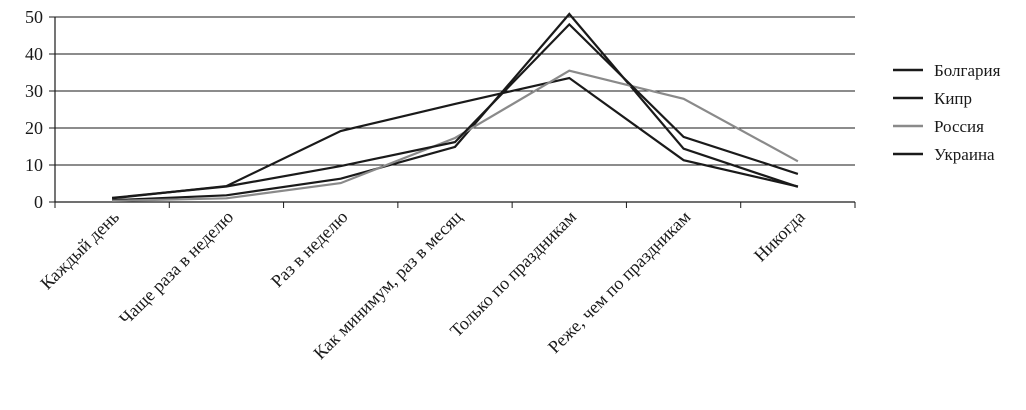 The width and height of the screenshot is (1026, 410). What do you see at coordinates (967, 70) in the screenshot?
I see `legend-label: Болгария` at bounding box center [967, 70].